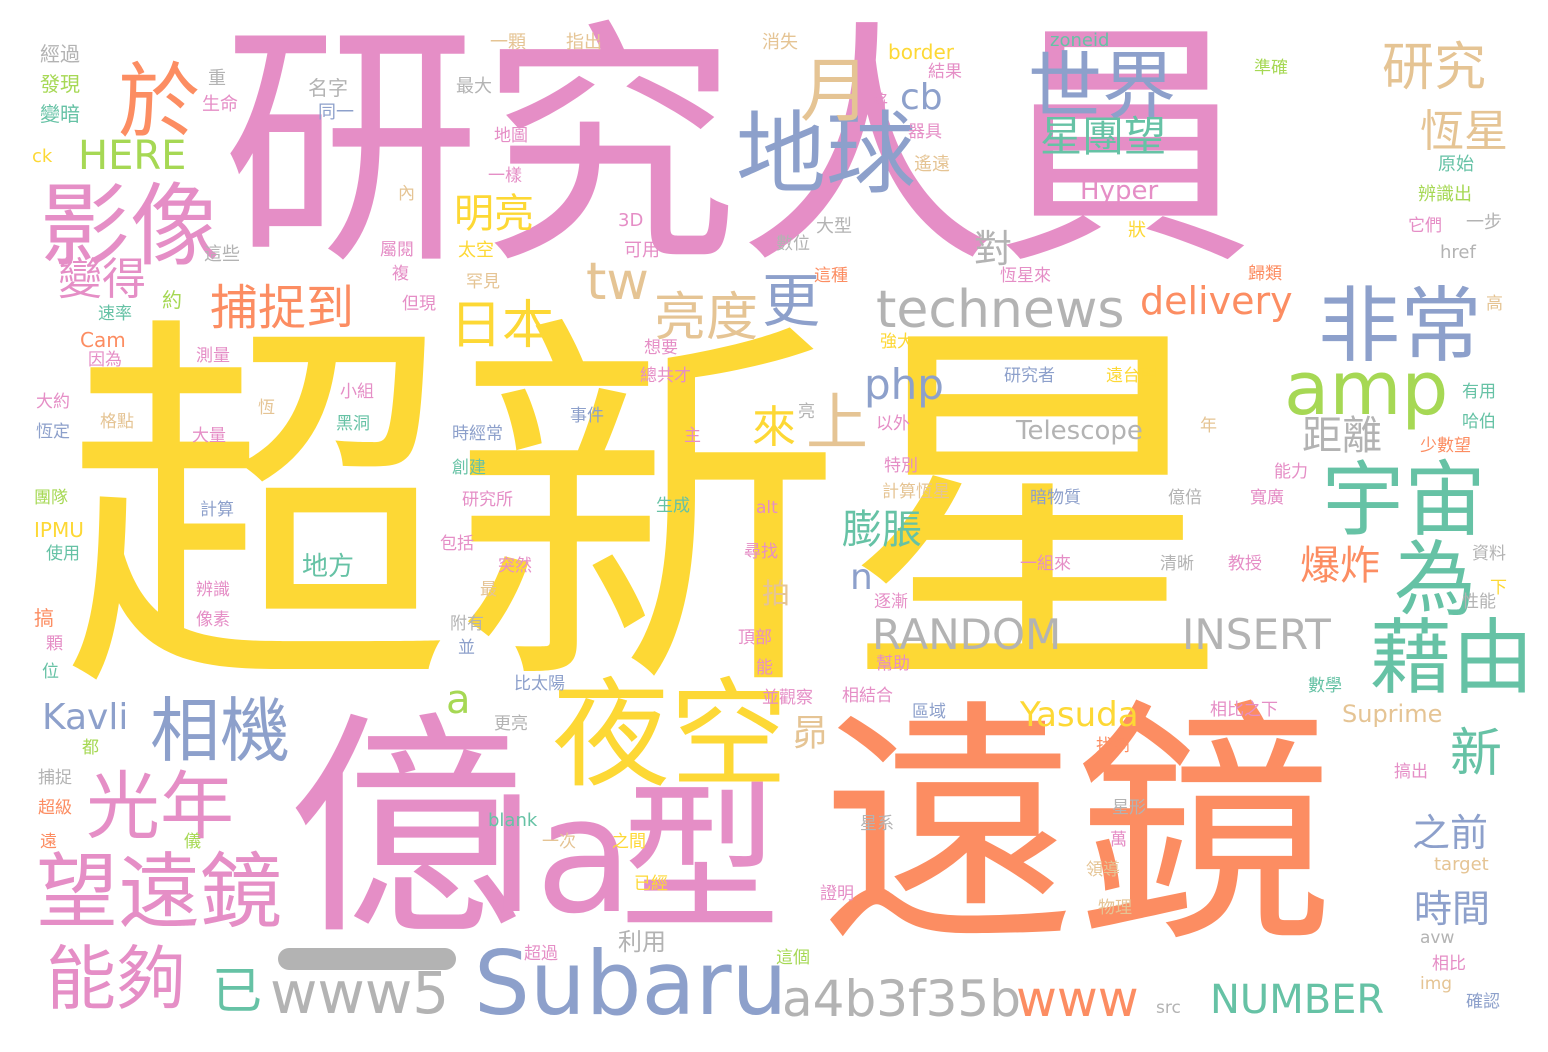 This screenshot has height=1052, width=1548. What do you see at coordinates (539, 684) in the screenshot?
I see `word: 比太陽` at bounding box center [539, 684].